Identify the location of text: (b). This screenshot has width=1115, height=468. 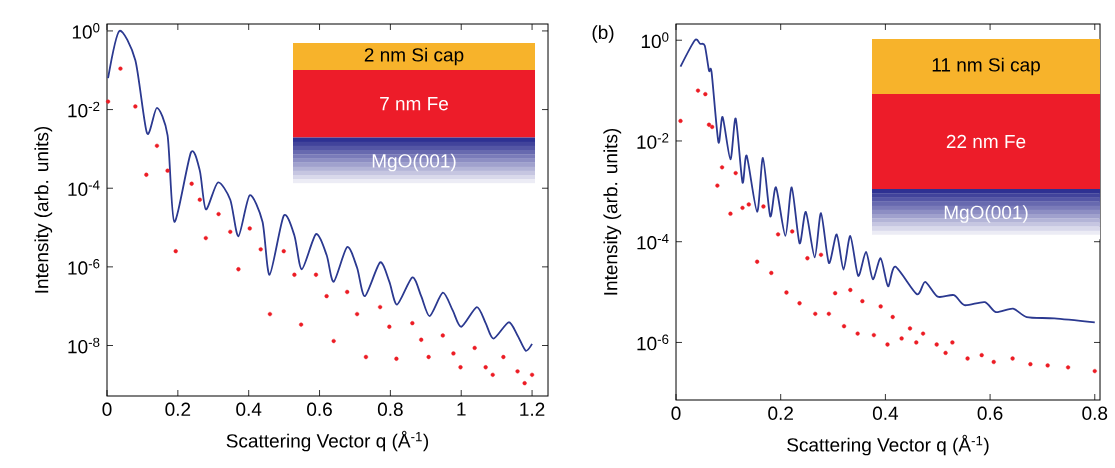
(603, 34).